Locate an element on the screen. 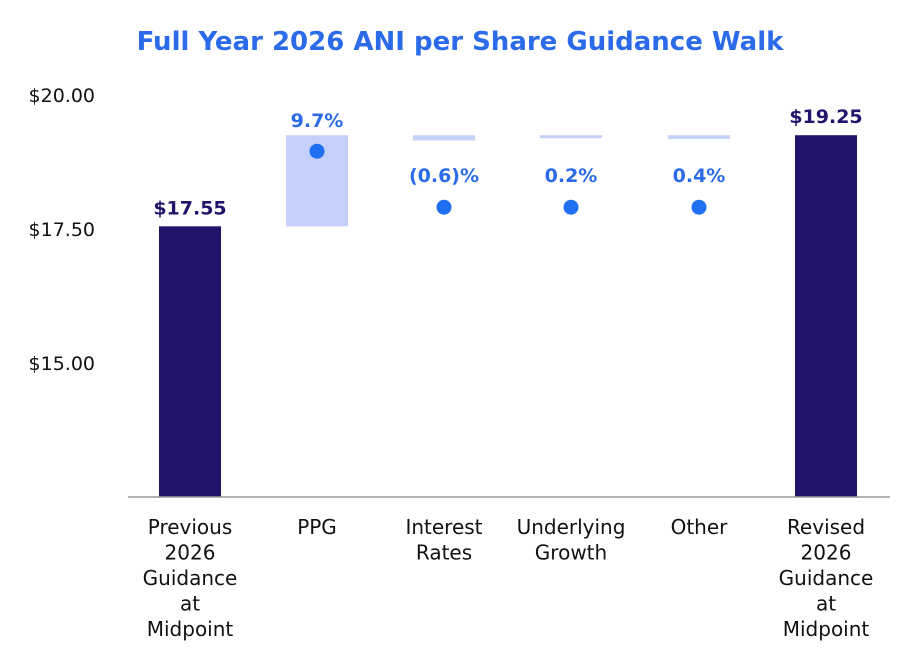 The width and height of the screenshot is (920, 672). y-tick-label: $17.50 is located at coordinates (62, 230).